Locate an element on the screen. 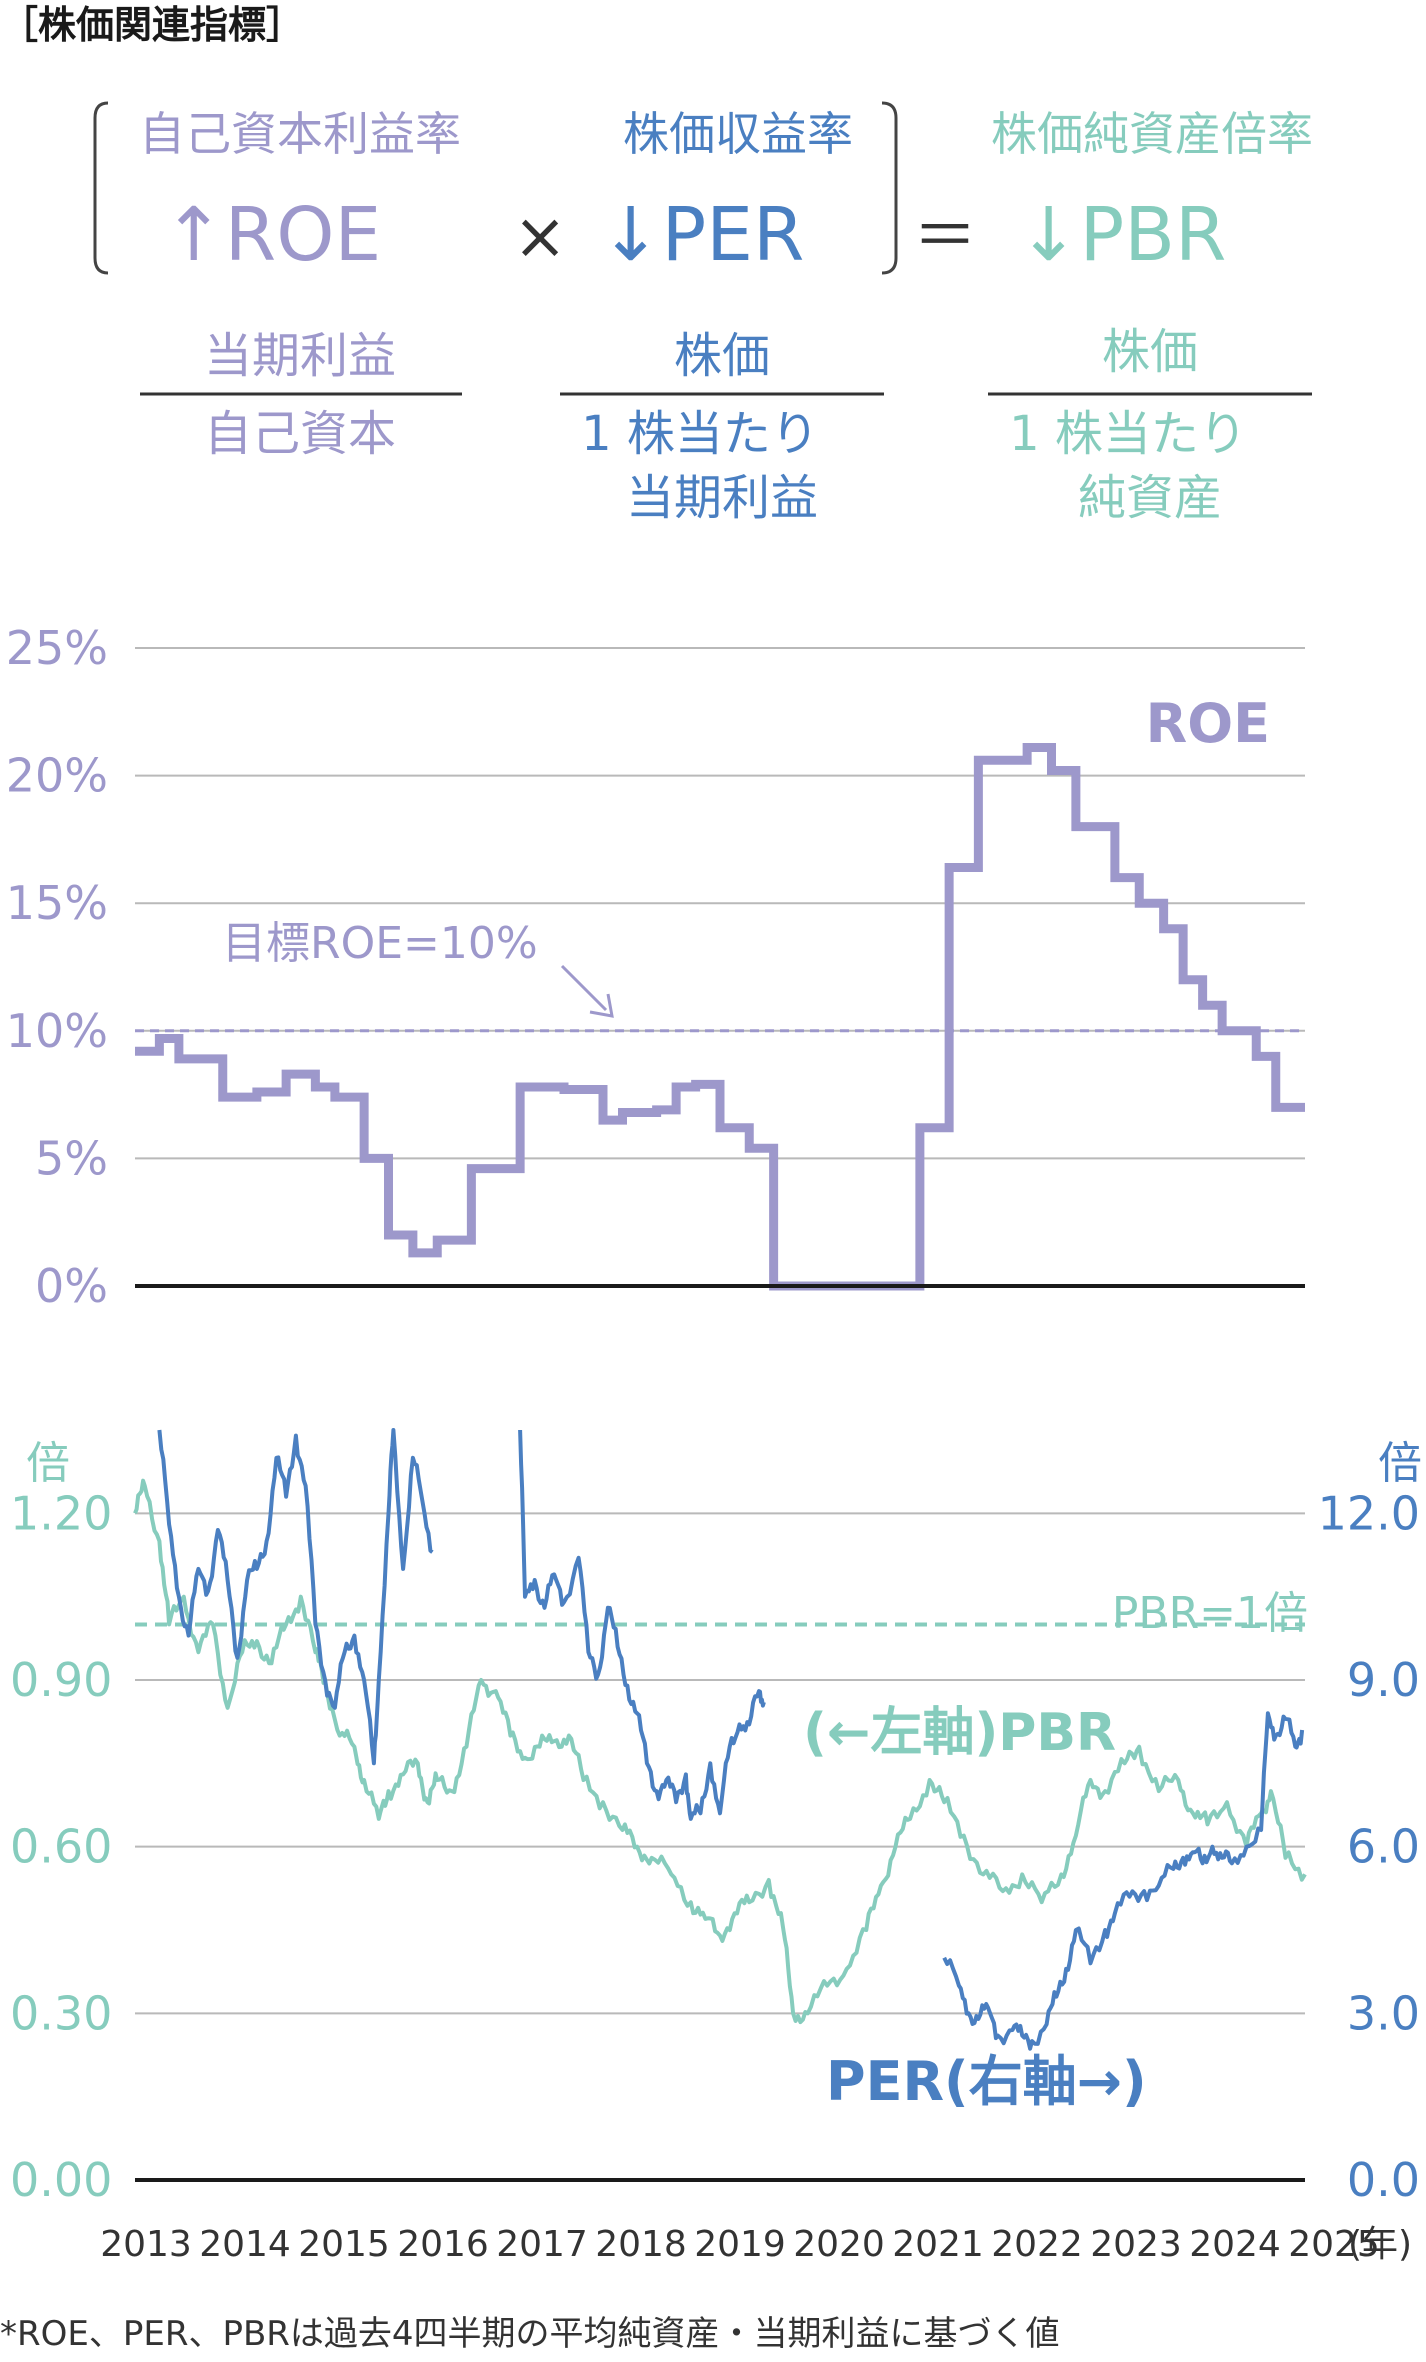 The height and width of the screenshot is (2362, 1426). footnote: *ROE、PER、PBRは過去4四半期の平均純資産・当期利益に基づく値 is located at coordinates (530, 2334).